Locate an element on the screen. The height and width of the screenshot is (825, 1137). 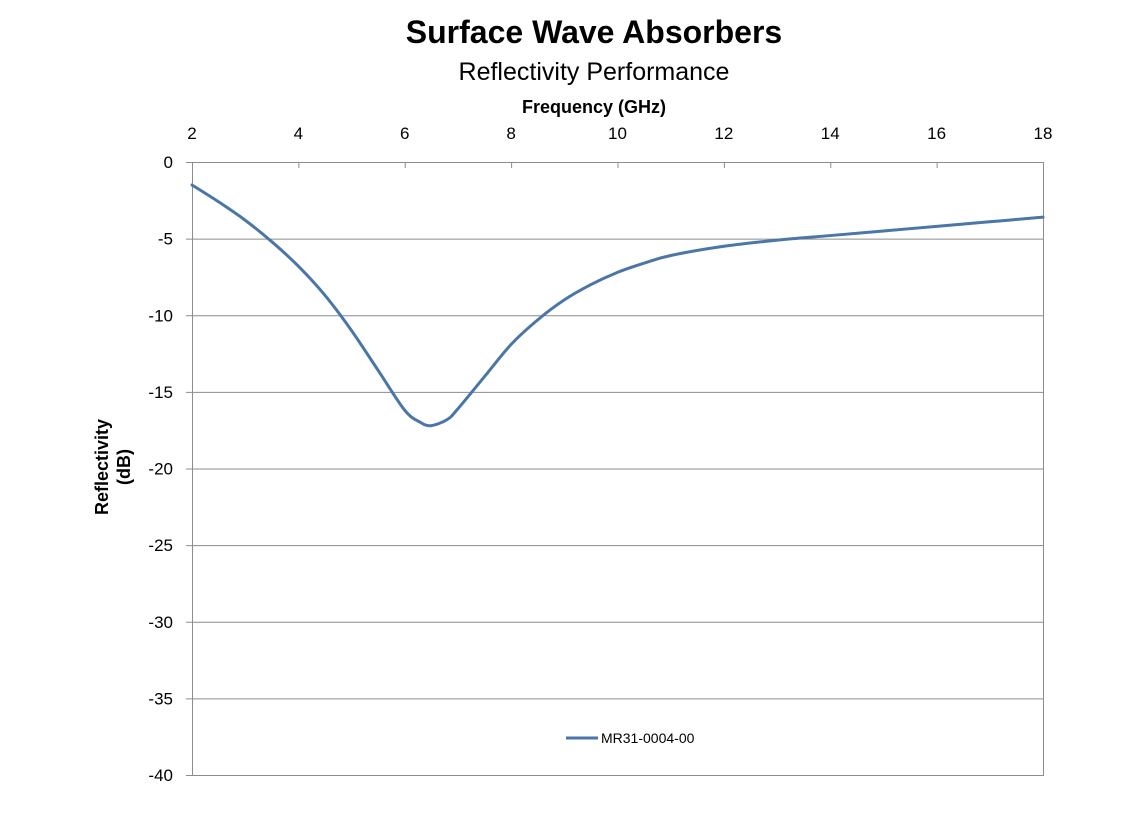
y-tick-label--25: -25 is located at coordinates (160, 545).